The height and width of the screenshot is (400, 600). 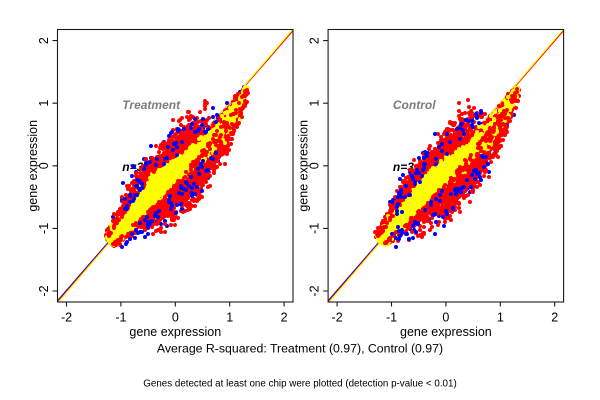 What do you see at coordinates (151, 105) in the screenshot?
I see `svg-text: Treatment` at bounding box center [151, 105].